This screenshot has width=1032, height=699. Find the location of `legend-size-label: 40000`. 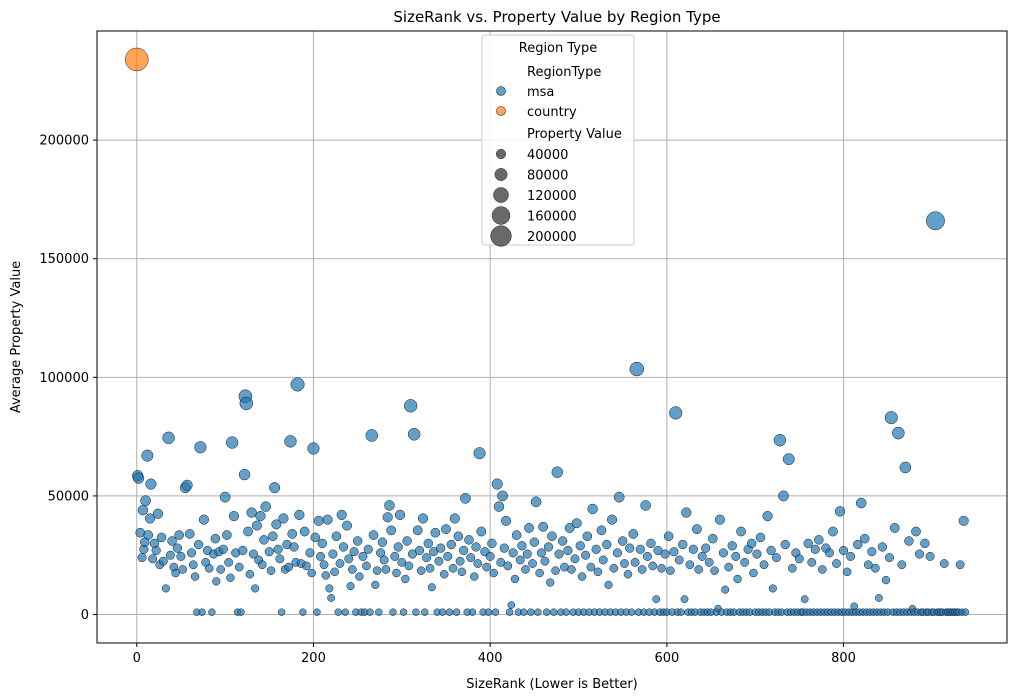

legend-size-label: 40000 is located at coordinates (547, 155).